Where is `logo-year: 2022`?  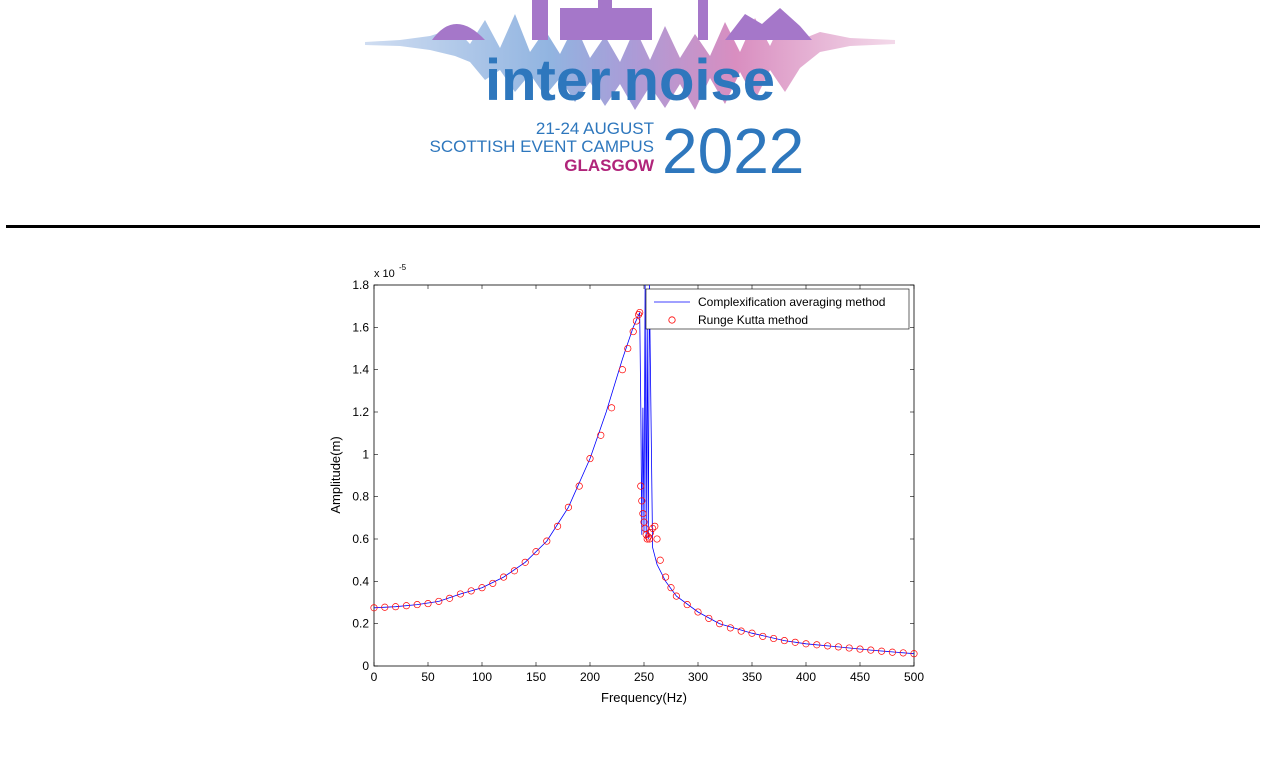 logo-year: 2022 is located at coordinates (733, 150).